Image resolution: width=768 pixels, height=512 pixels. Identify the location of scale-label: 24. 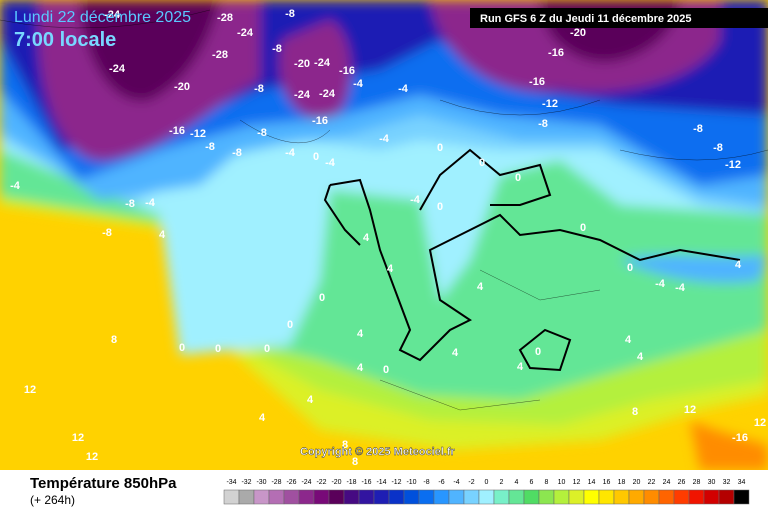
(667, 482).